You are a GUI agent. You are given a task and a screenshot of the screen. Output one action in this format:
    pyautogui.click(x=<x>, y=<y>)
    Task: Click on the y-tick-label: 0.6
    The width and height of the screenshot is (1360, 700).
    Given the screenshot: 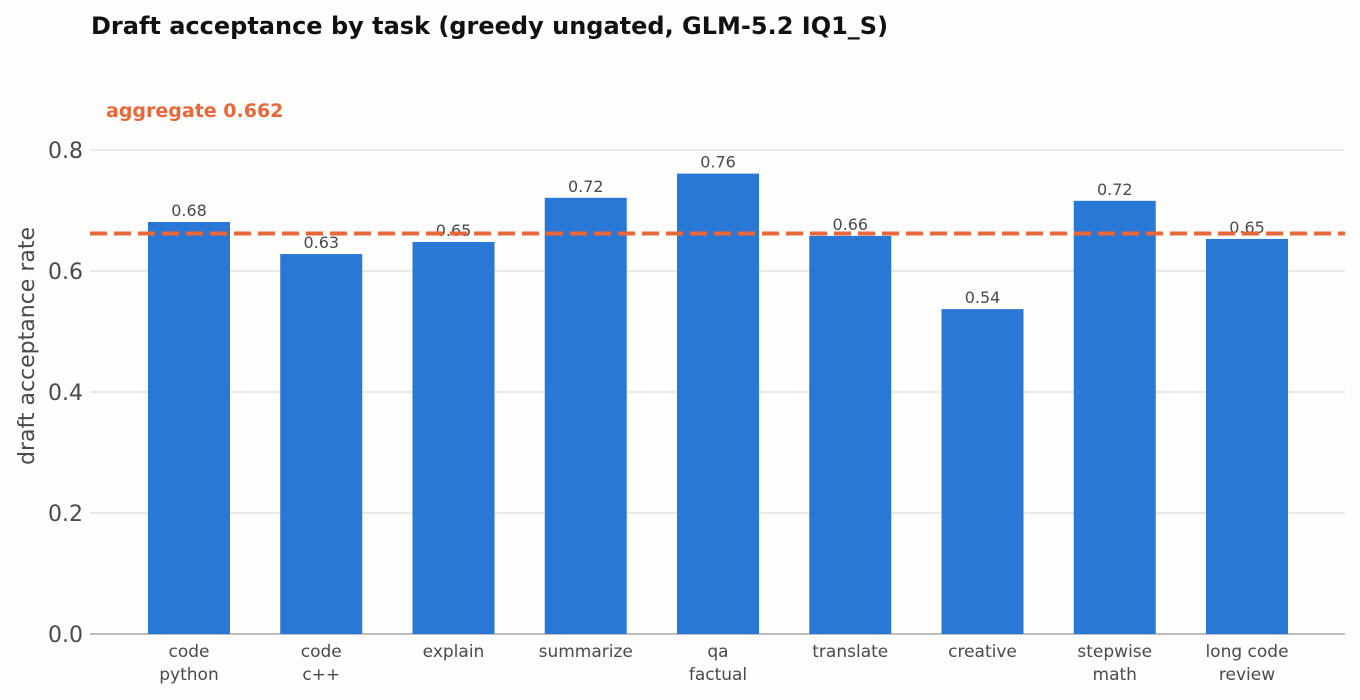 What is the action you would take?
    pyautogui.click(x=65, y=272)
    